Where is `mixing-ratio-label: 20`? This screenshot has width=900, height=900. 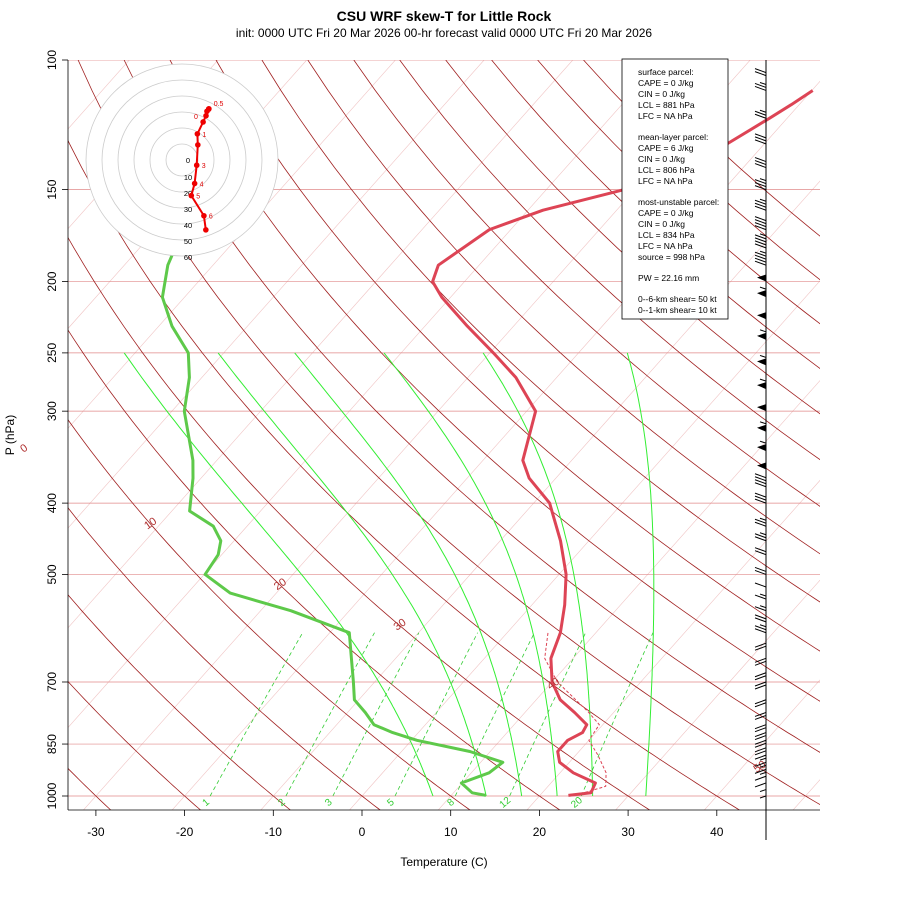
mixing-ratio-label: 20 is located at coordinates (577, 803).